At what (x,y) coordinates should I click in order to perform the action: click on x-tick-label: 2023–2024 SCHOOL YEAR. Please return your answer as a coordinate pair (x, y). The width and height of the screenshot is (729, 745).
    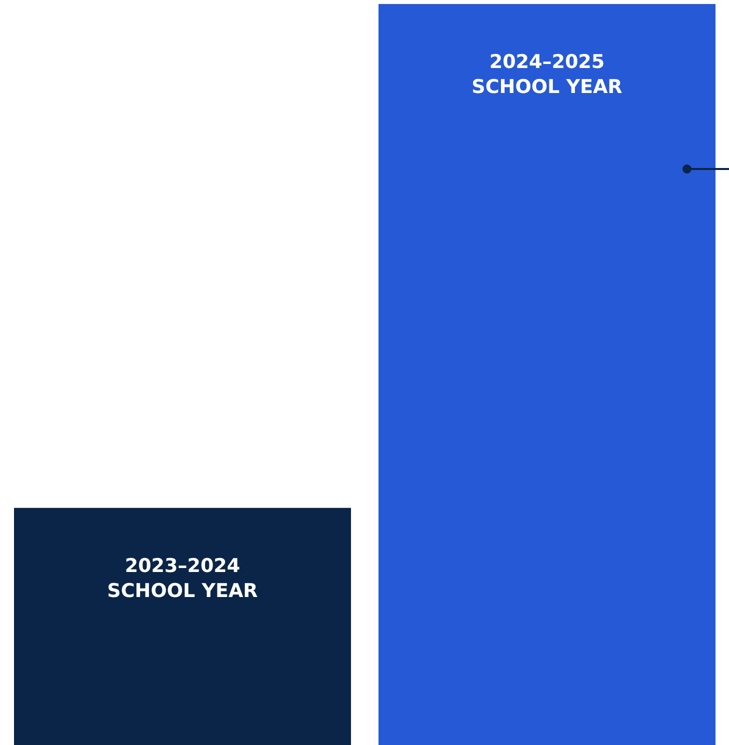
    Looking at the image, I should click on (182, 578).